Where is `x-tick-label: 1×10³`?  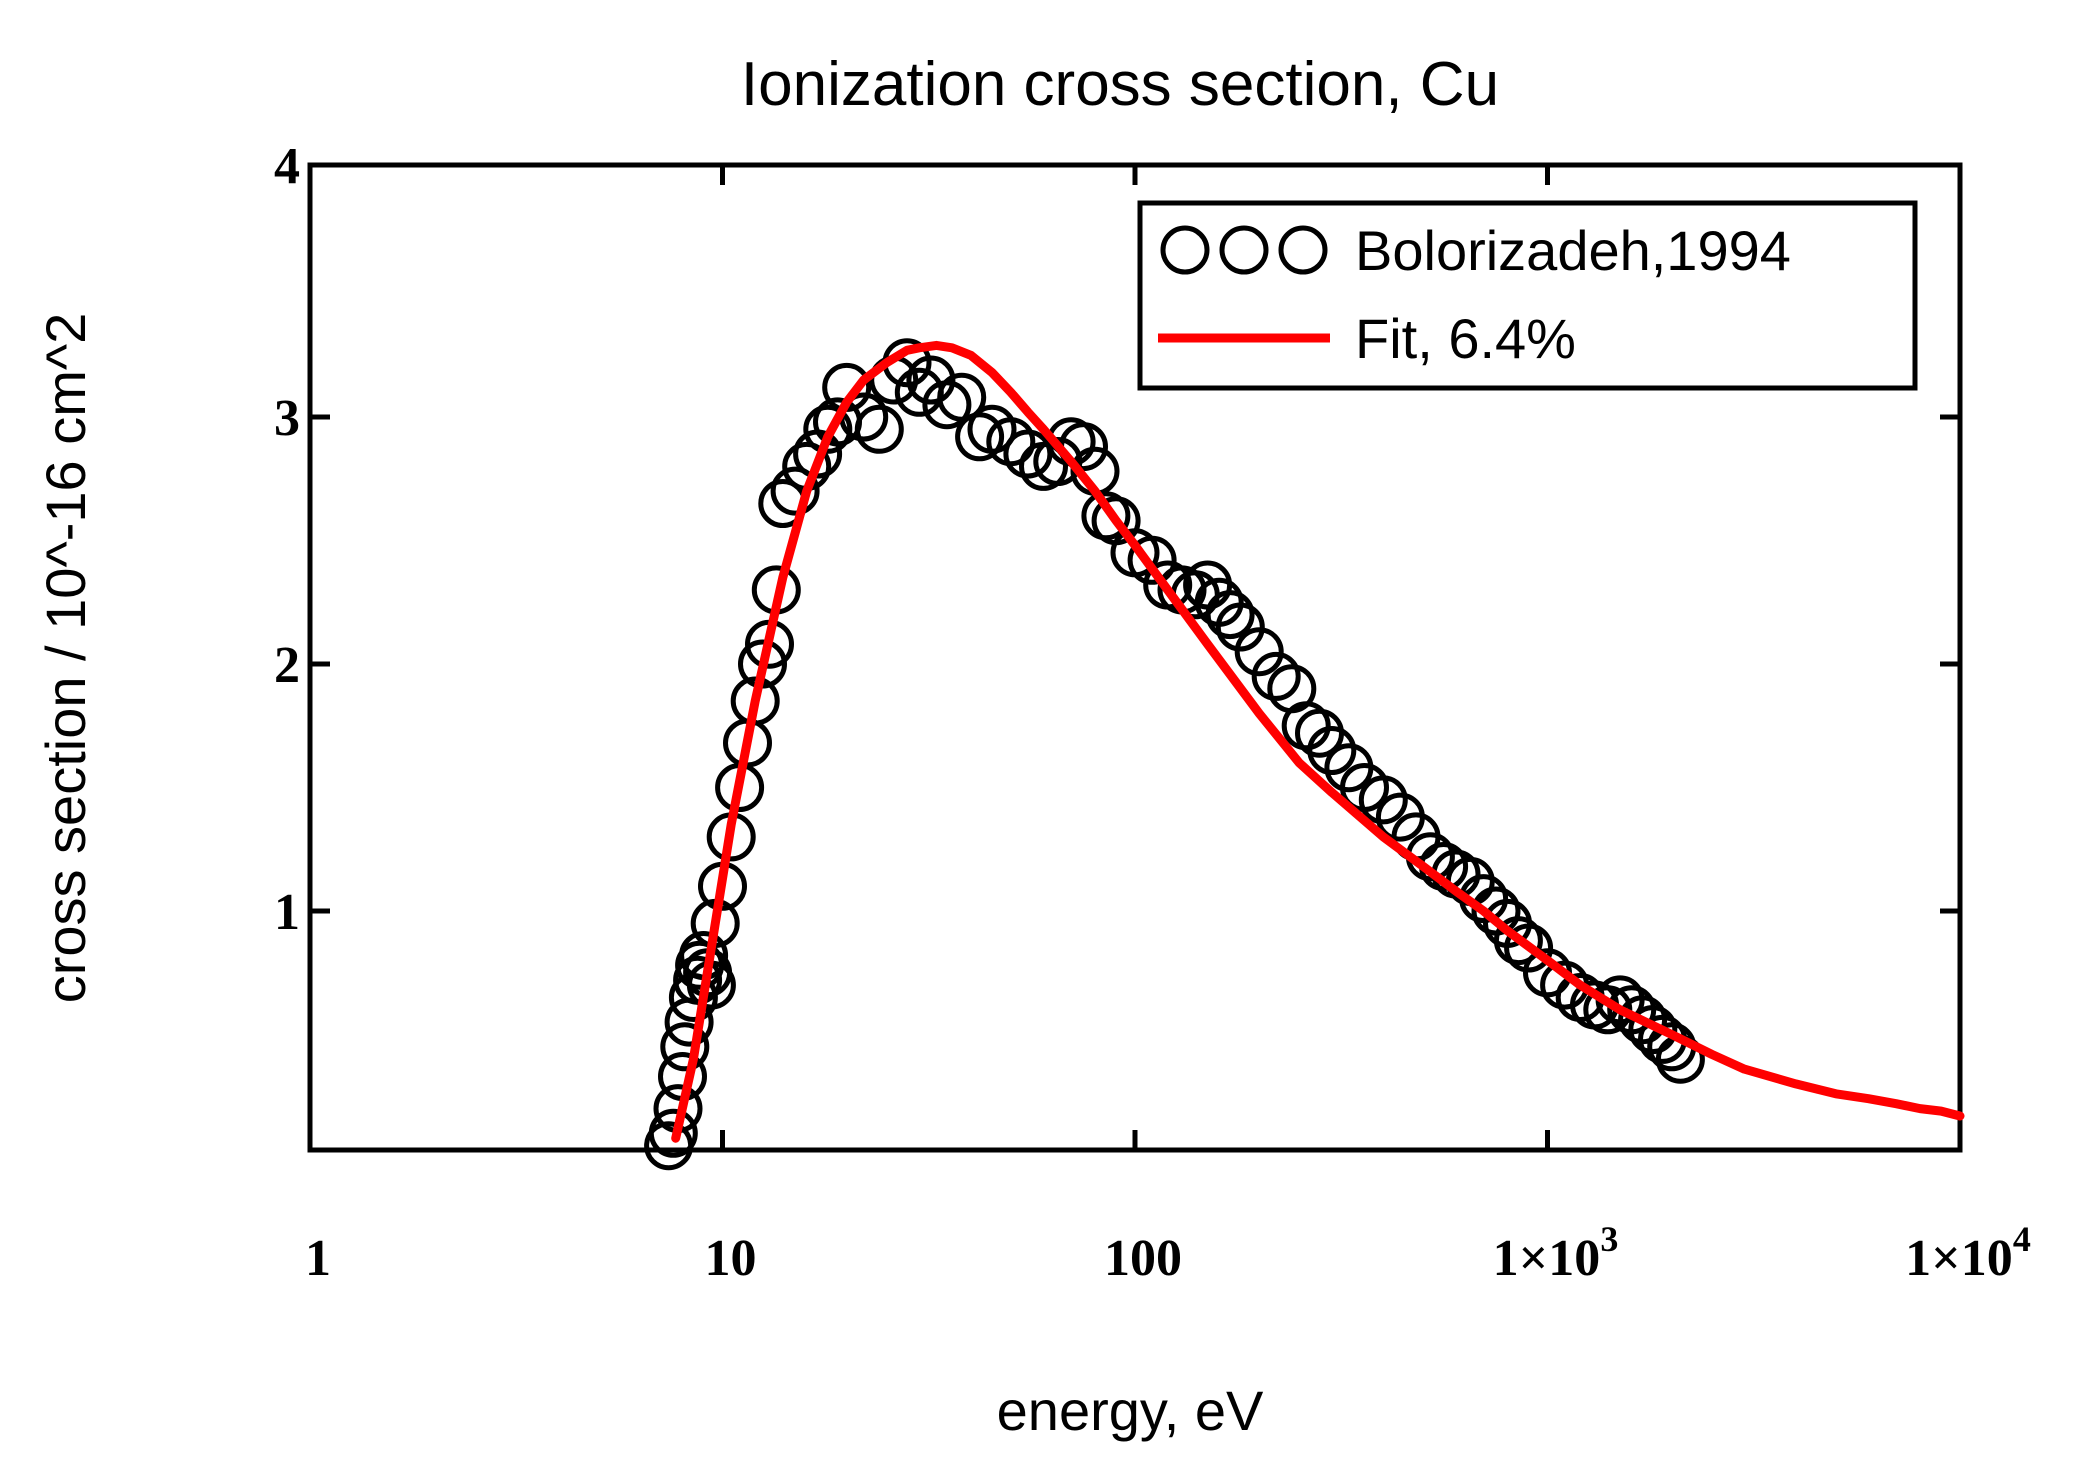
x-tick-label: 1×10³ is located at coordinates (1556, 1253).